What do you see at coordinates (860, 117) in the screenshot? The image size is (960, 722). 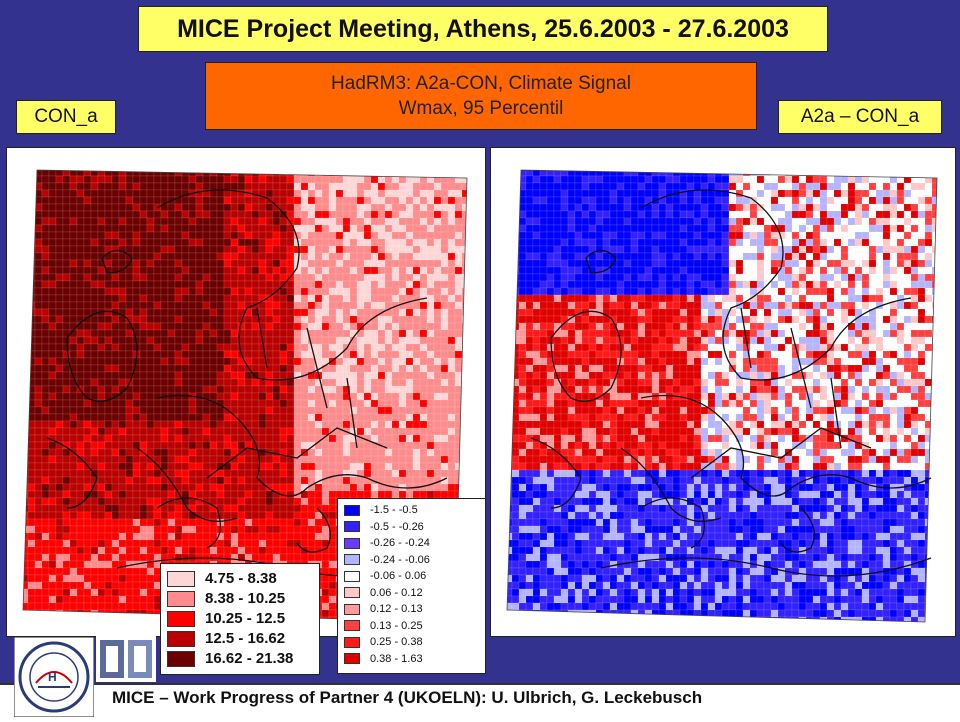 I see `panel-label-diff: A2a – CON_a` at bounding box center [860, 117].